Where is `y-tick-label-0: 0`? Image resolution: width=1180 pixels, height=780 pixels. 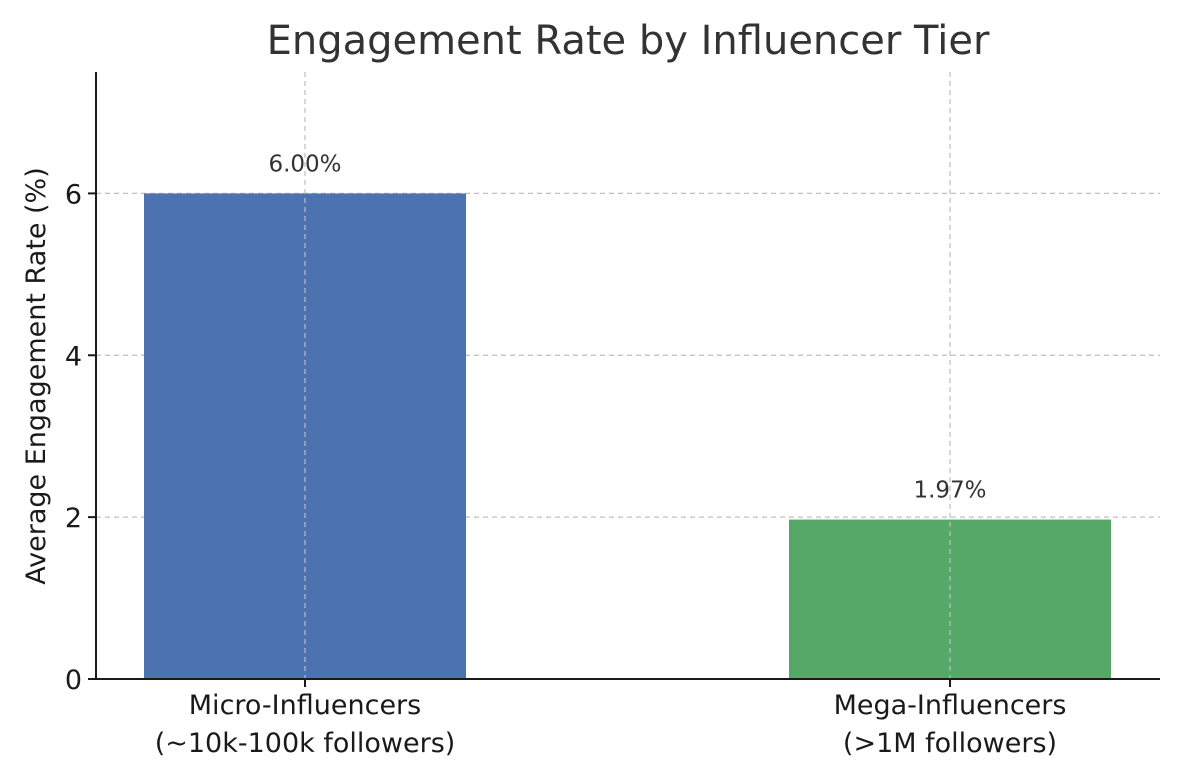
y-tick-label-0: 0 is located at coordinates (73, 680).